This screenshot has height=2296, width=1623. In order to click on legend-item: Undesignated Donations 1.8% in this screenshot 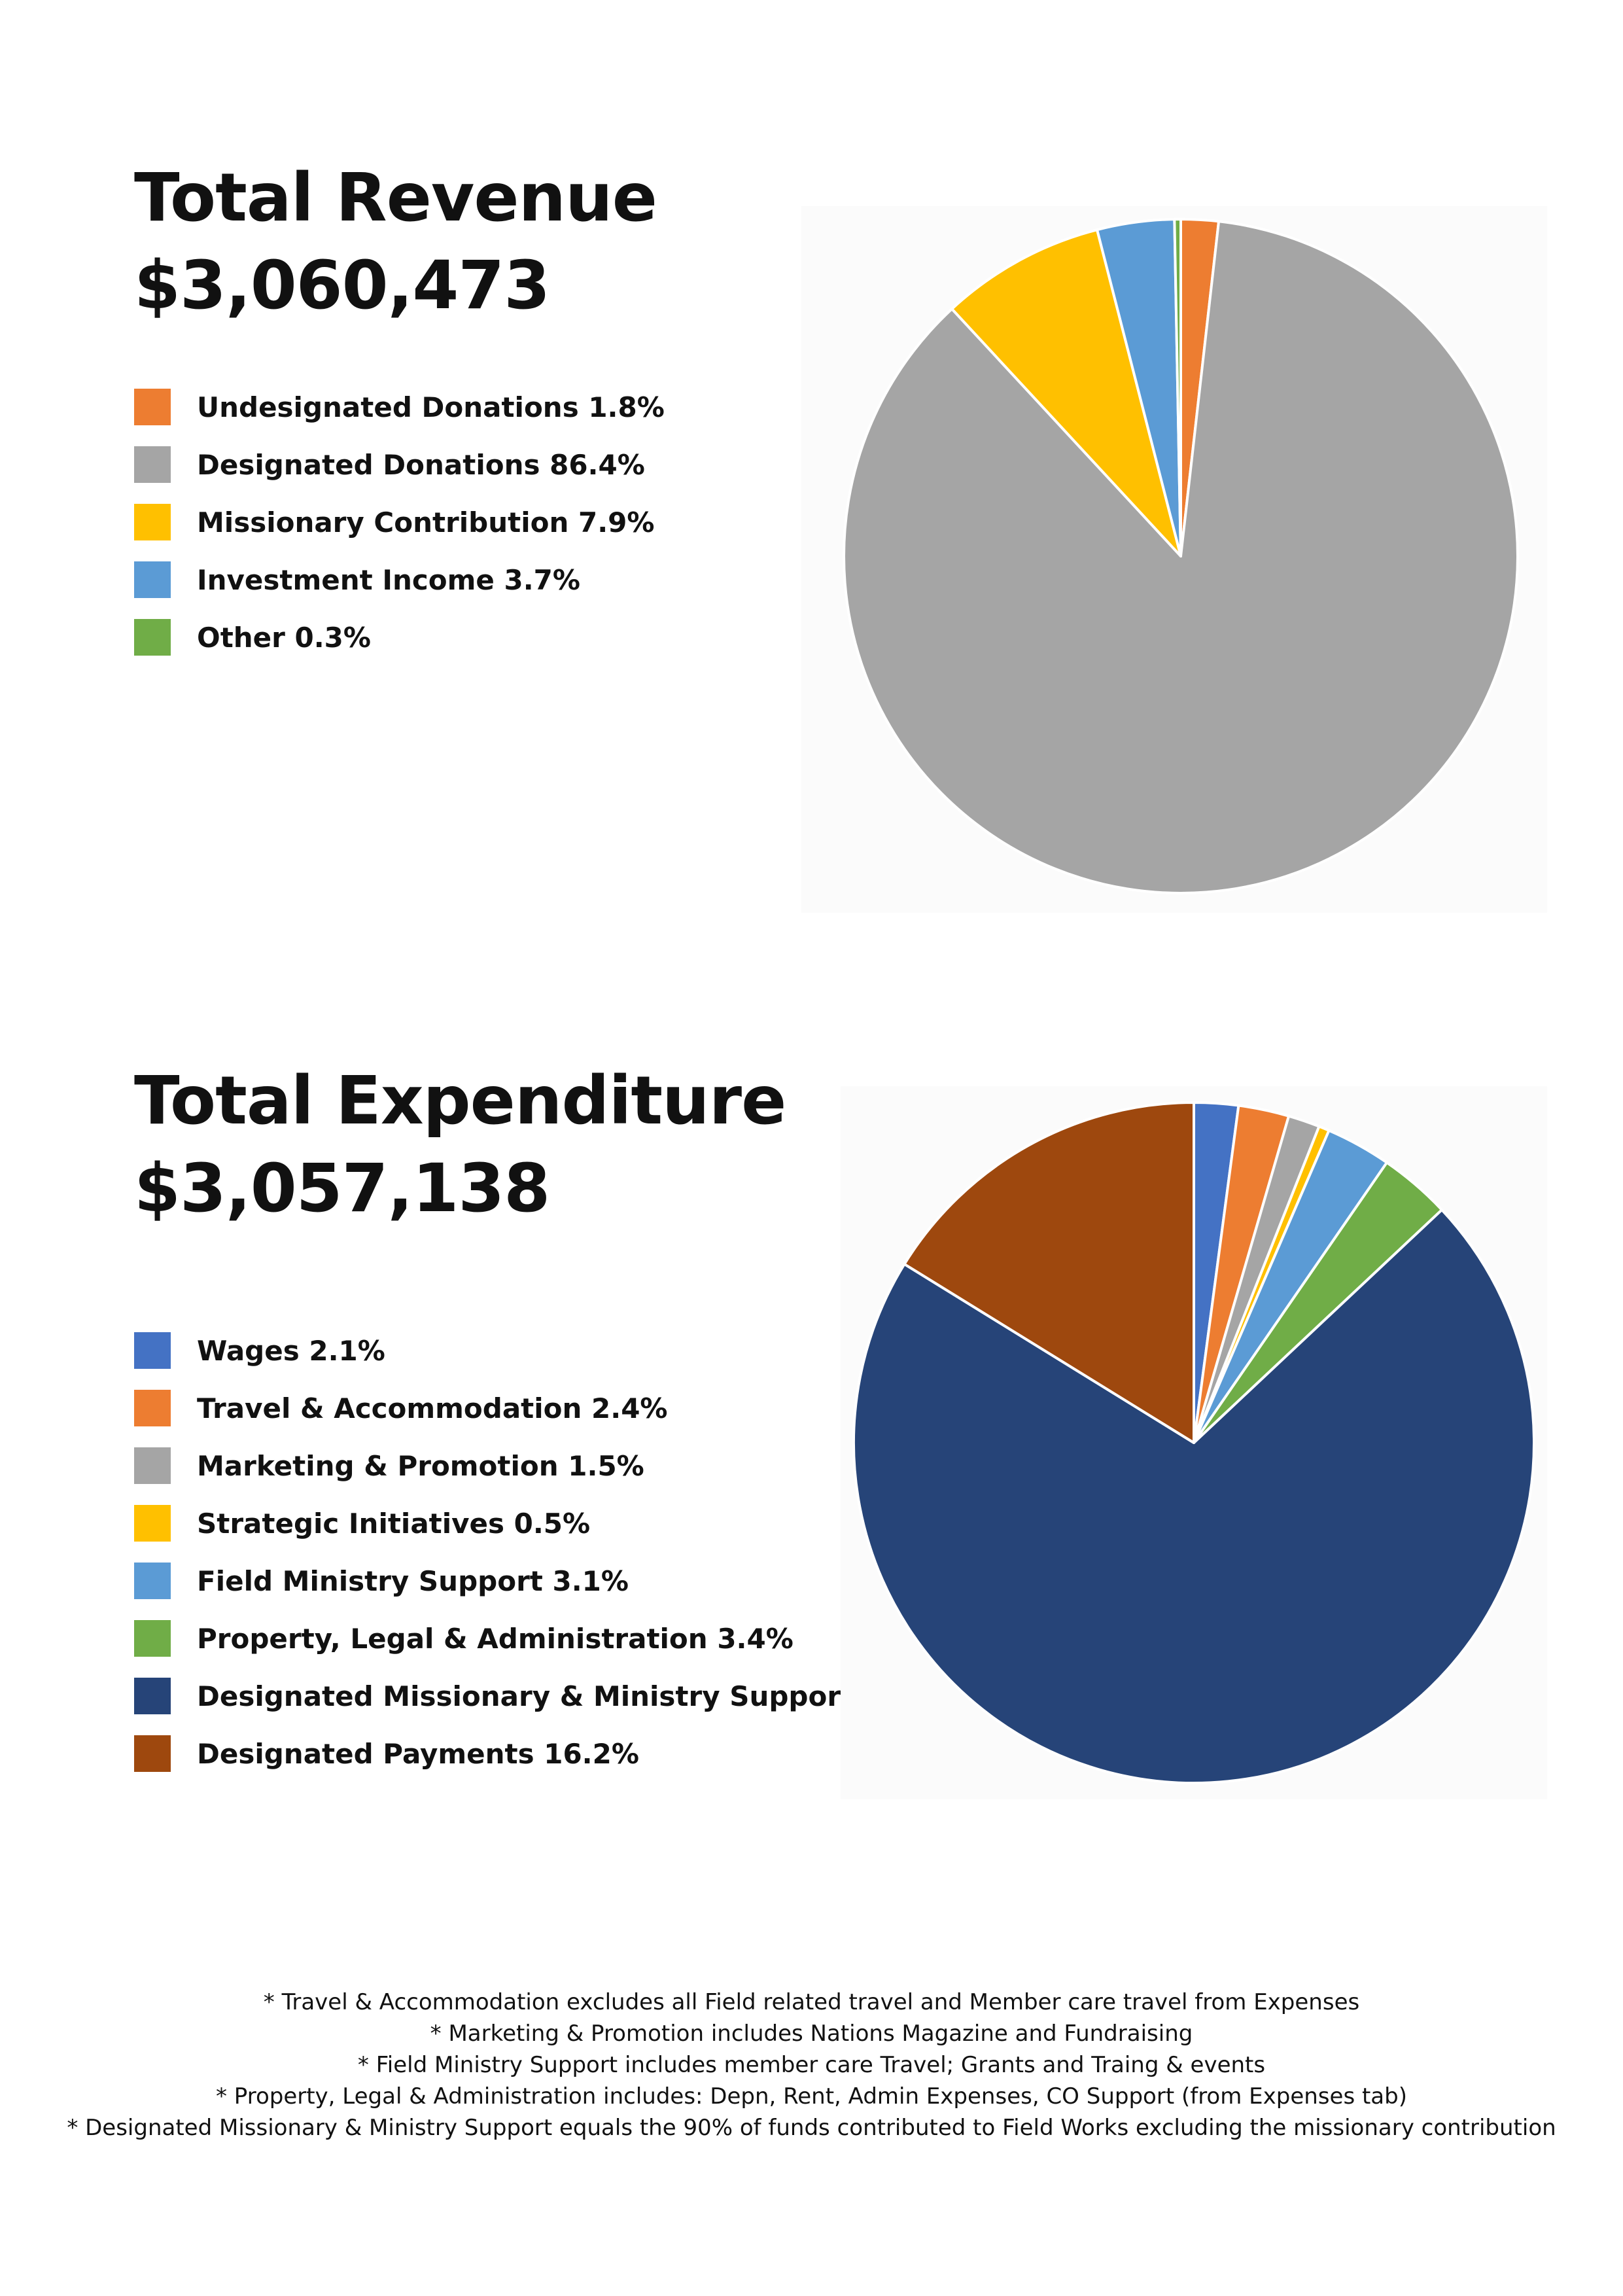, I will do `click(400, 407)`.